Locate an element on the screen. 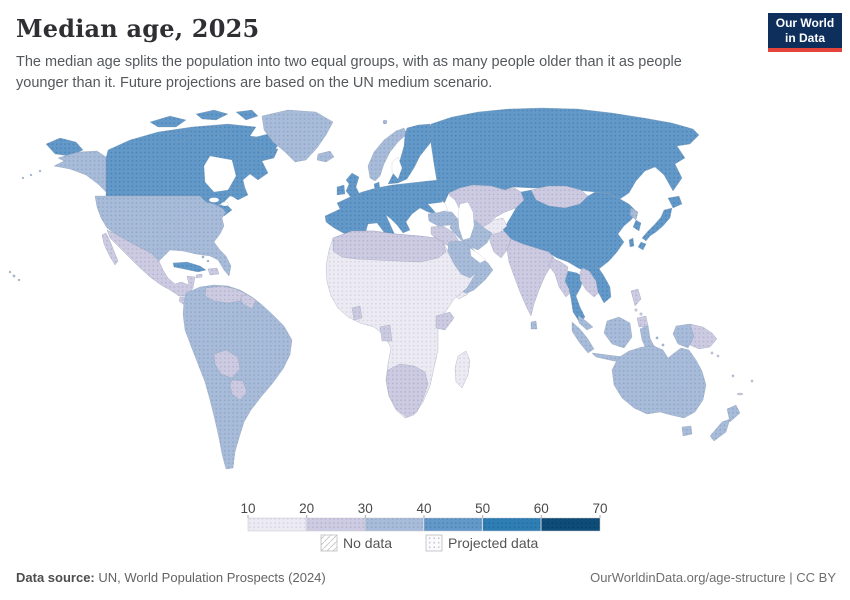 The image size is (850, 600). country-philippines-luzon is located at coordinates (636, 297).